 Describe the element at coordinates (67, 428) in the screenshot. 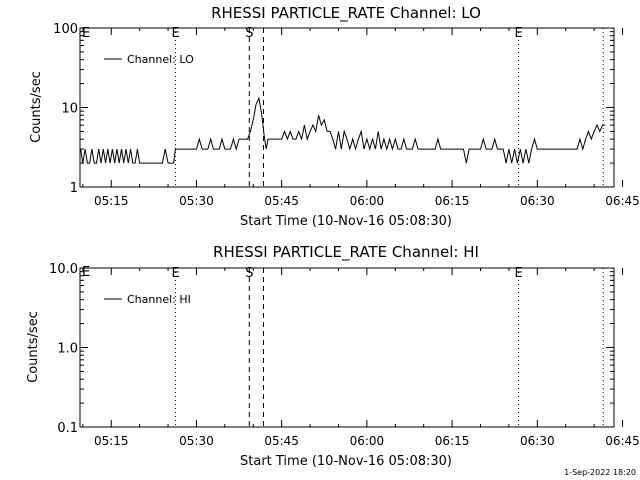

I see `y-tick-label: 0.1` at that location.